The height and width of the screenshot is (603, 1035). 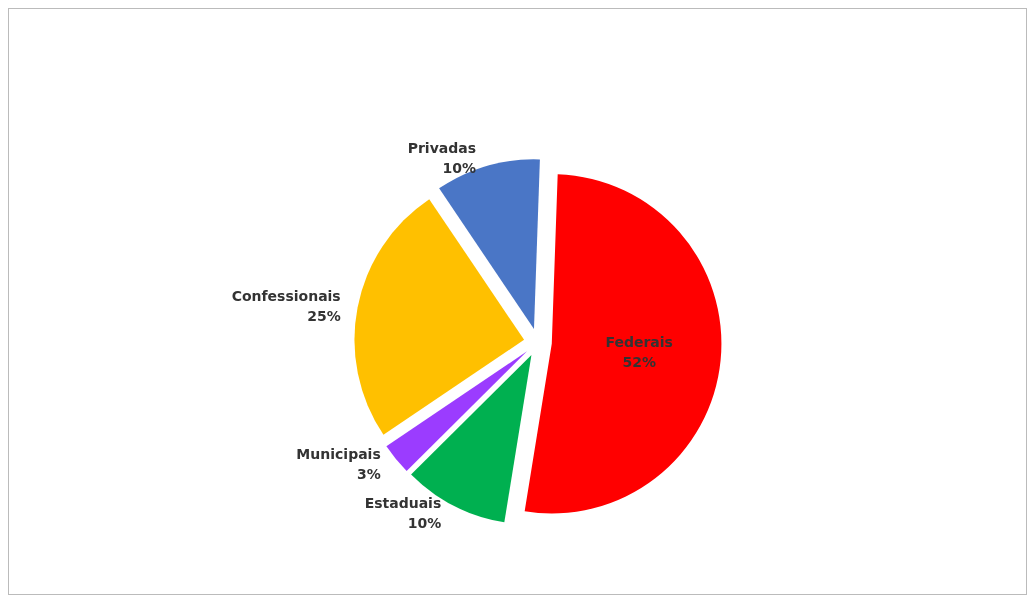 What do you see at coordinates (338, 454) in the screenshot?
I see `slice-label: Municipais` at bounding box center [338, 454].